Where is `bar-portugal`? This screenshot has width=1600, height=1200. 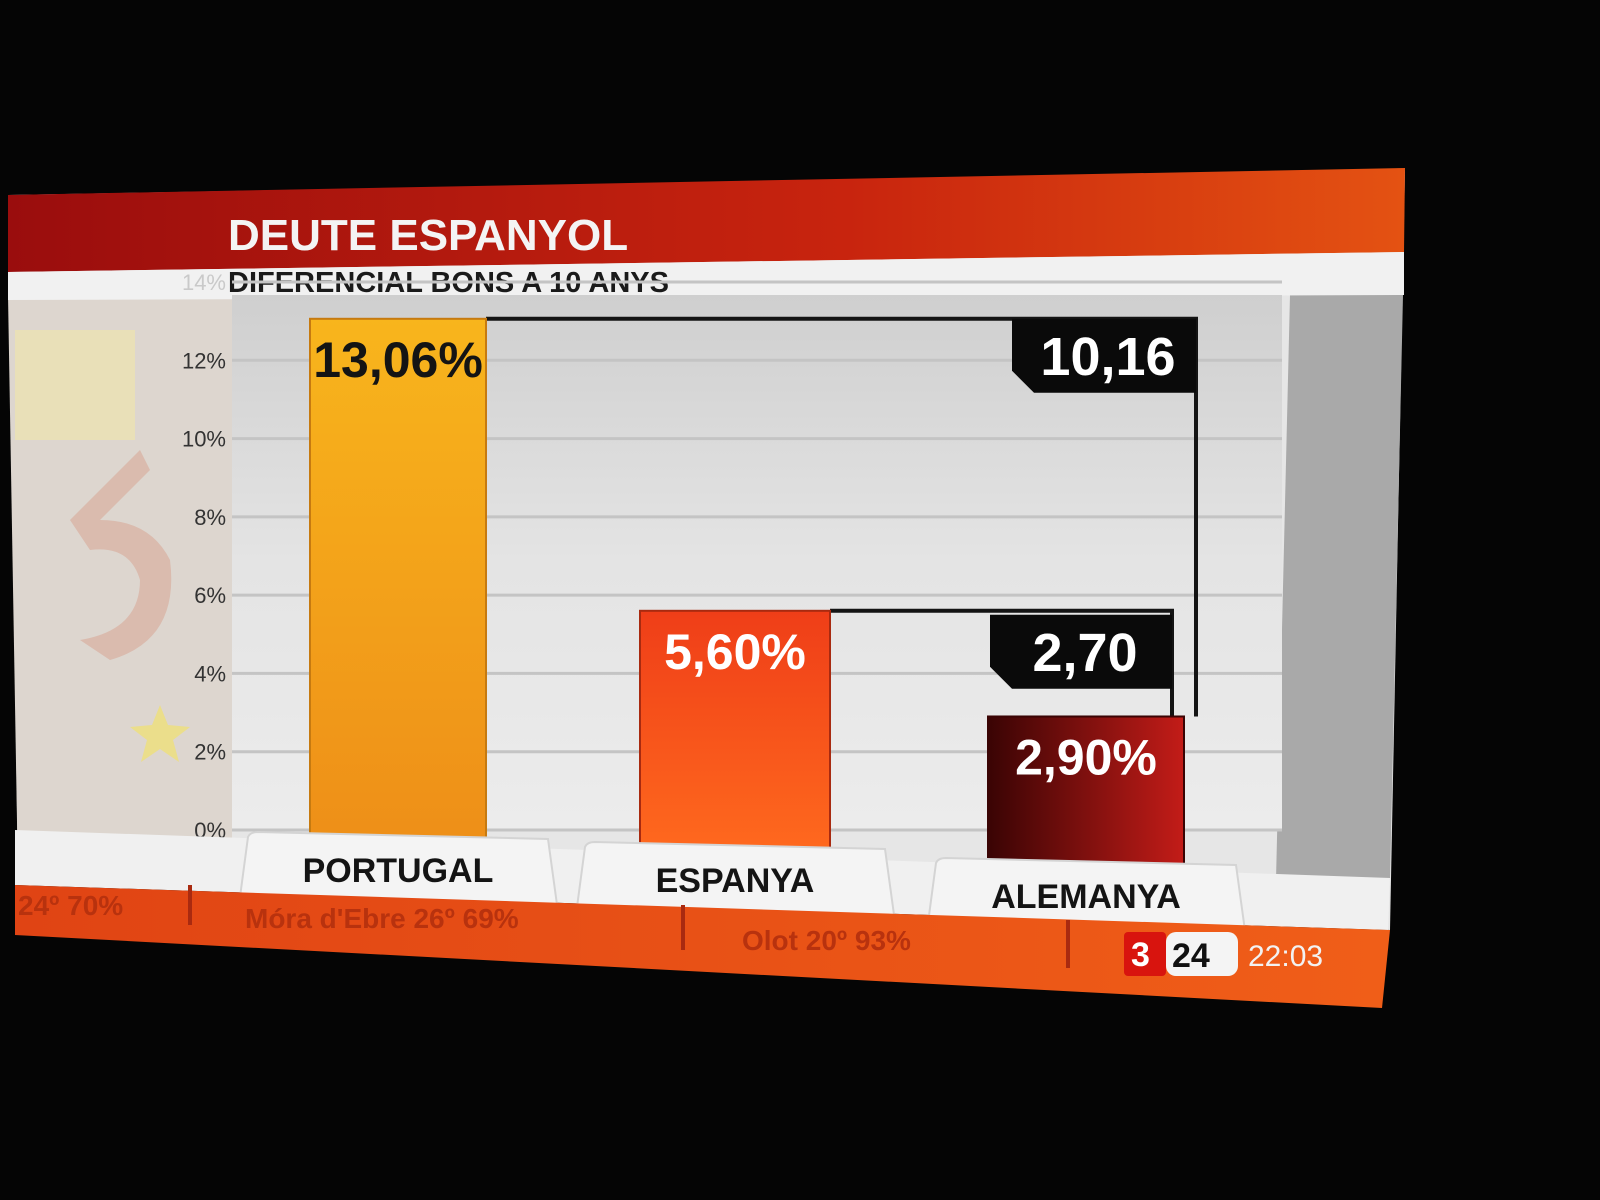
bar-portugal is located at coordinates (398, 580).